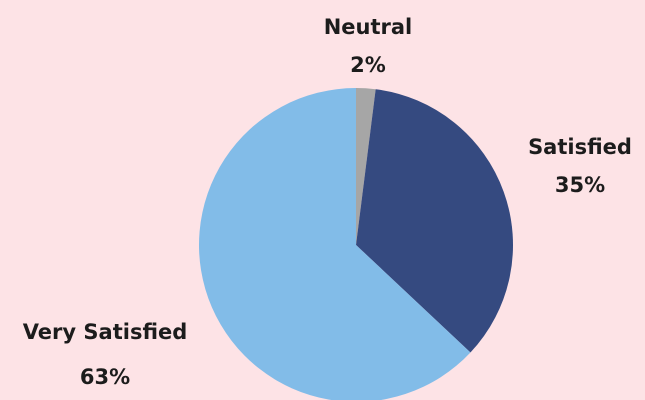 This screenshot has height=400, width=645. I want to click on value-label: 63%, so click(105, 377).